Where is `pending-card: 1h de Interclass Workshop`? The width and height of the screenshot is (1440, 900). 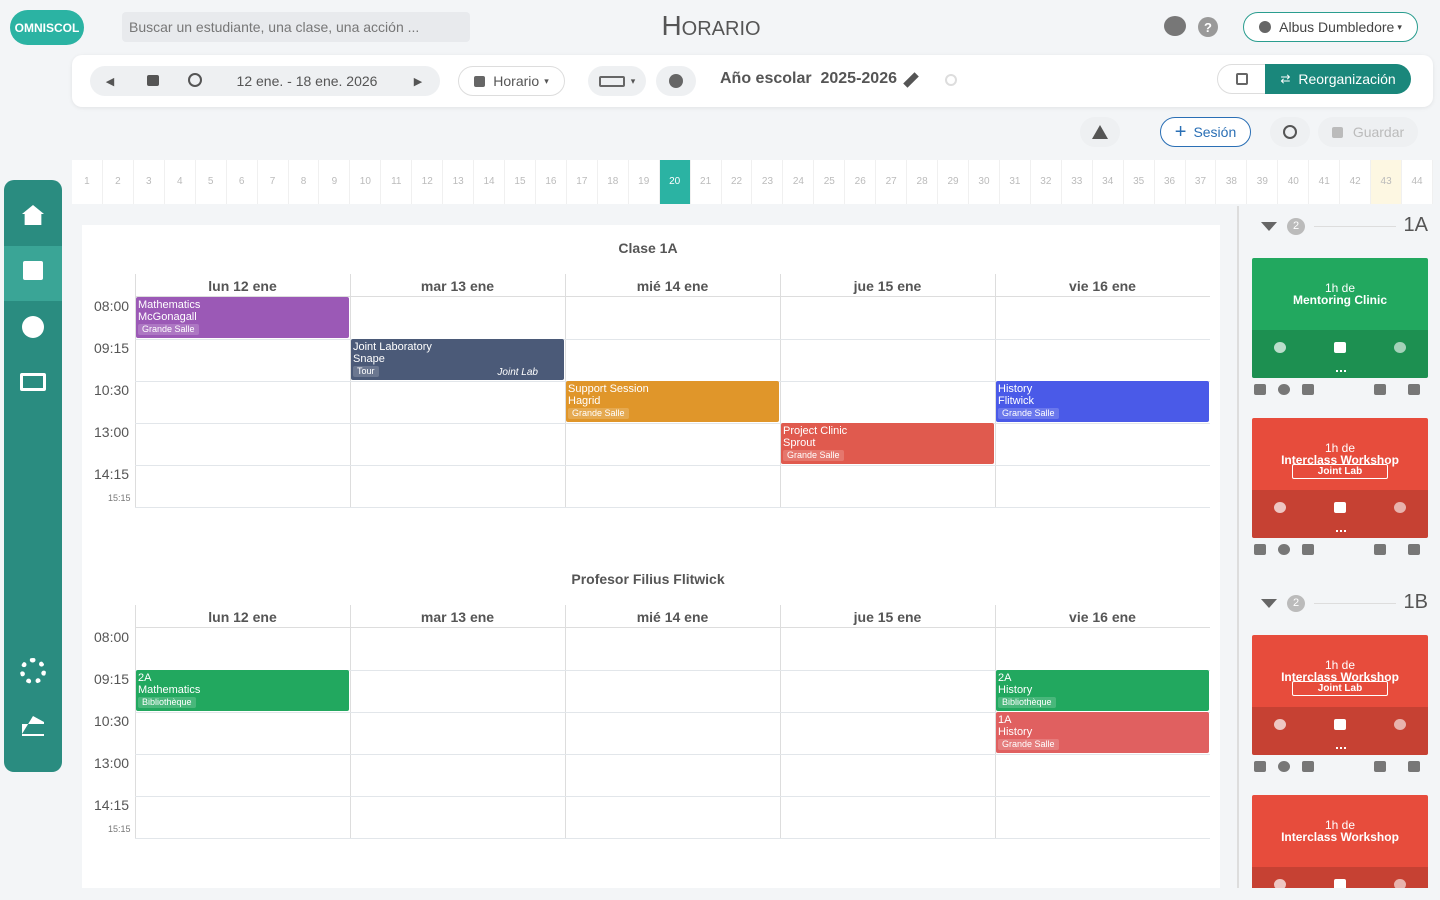
pending-card: 1h de Interclass Workshop is located at coordinates (1340, 841).